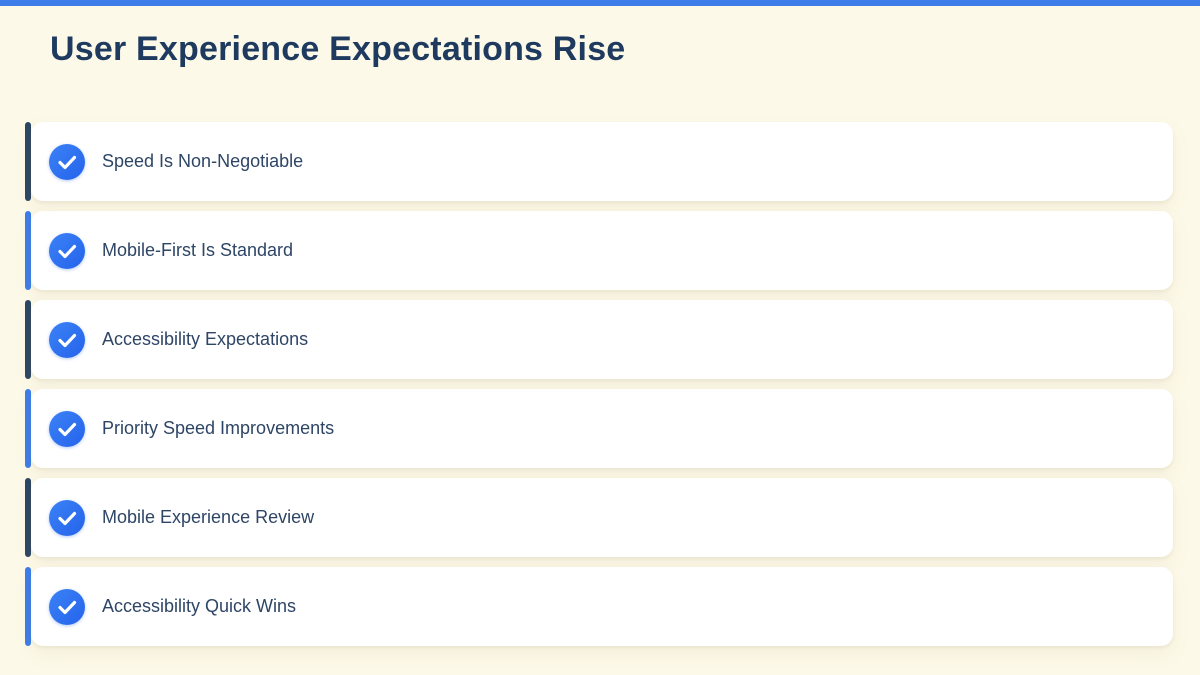 This screenshot has height=675, width=1200. Describe the element at coordinates (602, 250) in the screenshot. I see `list-item-card: Mobile-First Is Standard` at that location.